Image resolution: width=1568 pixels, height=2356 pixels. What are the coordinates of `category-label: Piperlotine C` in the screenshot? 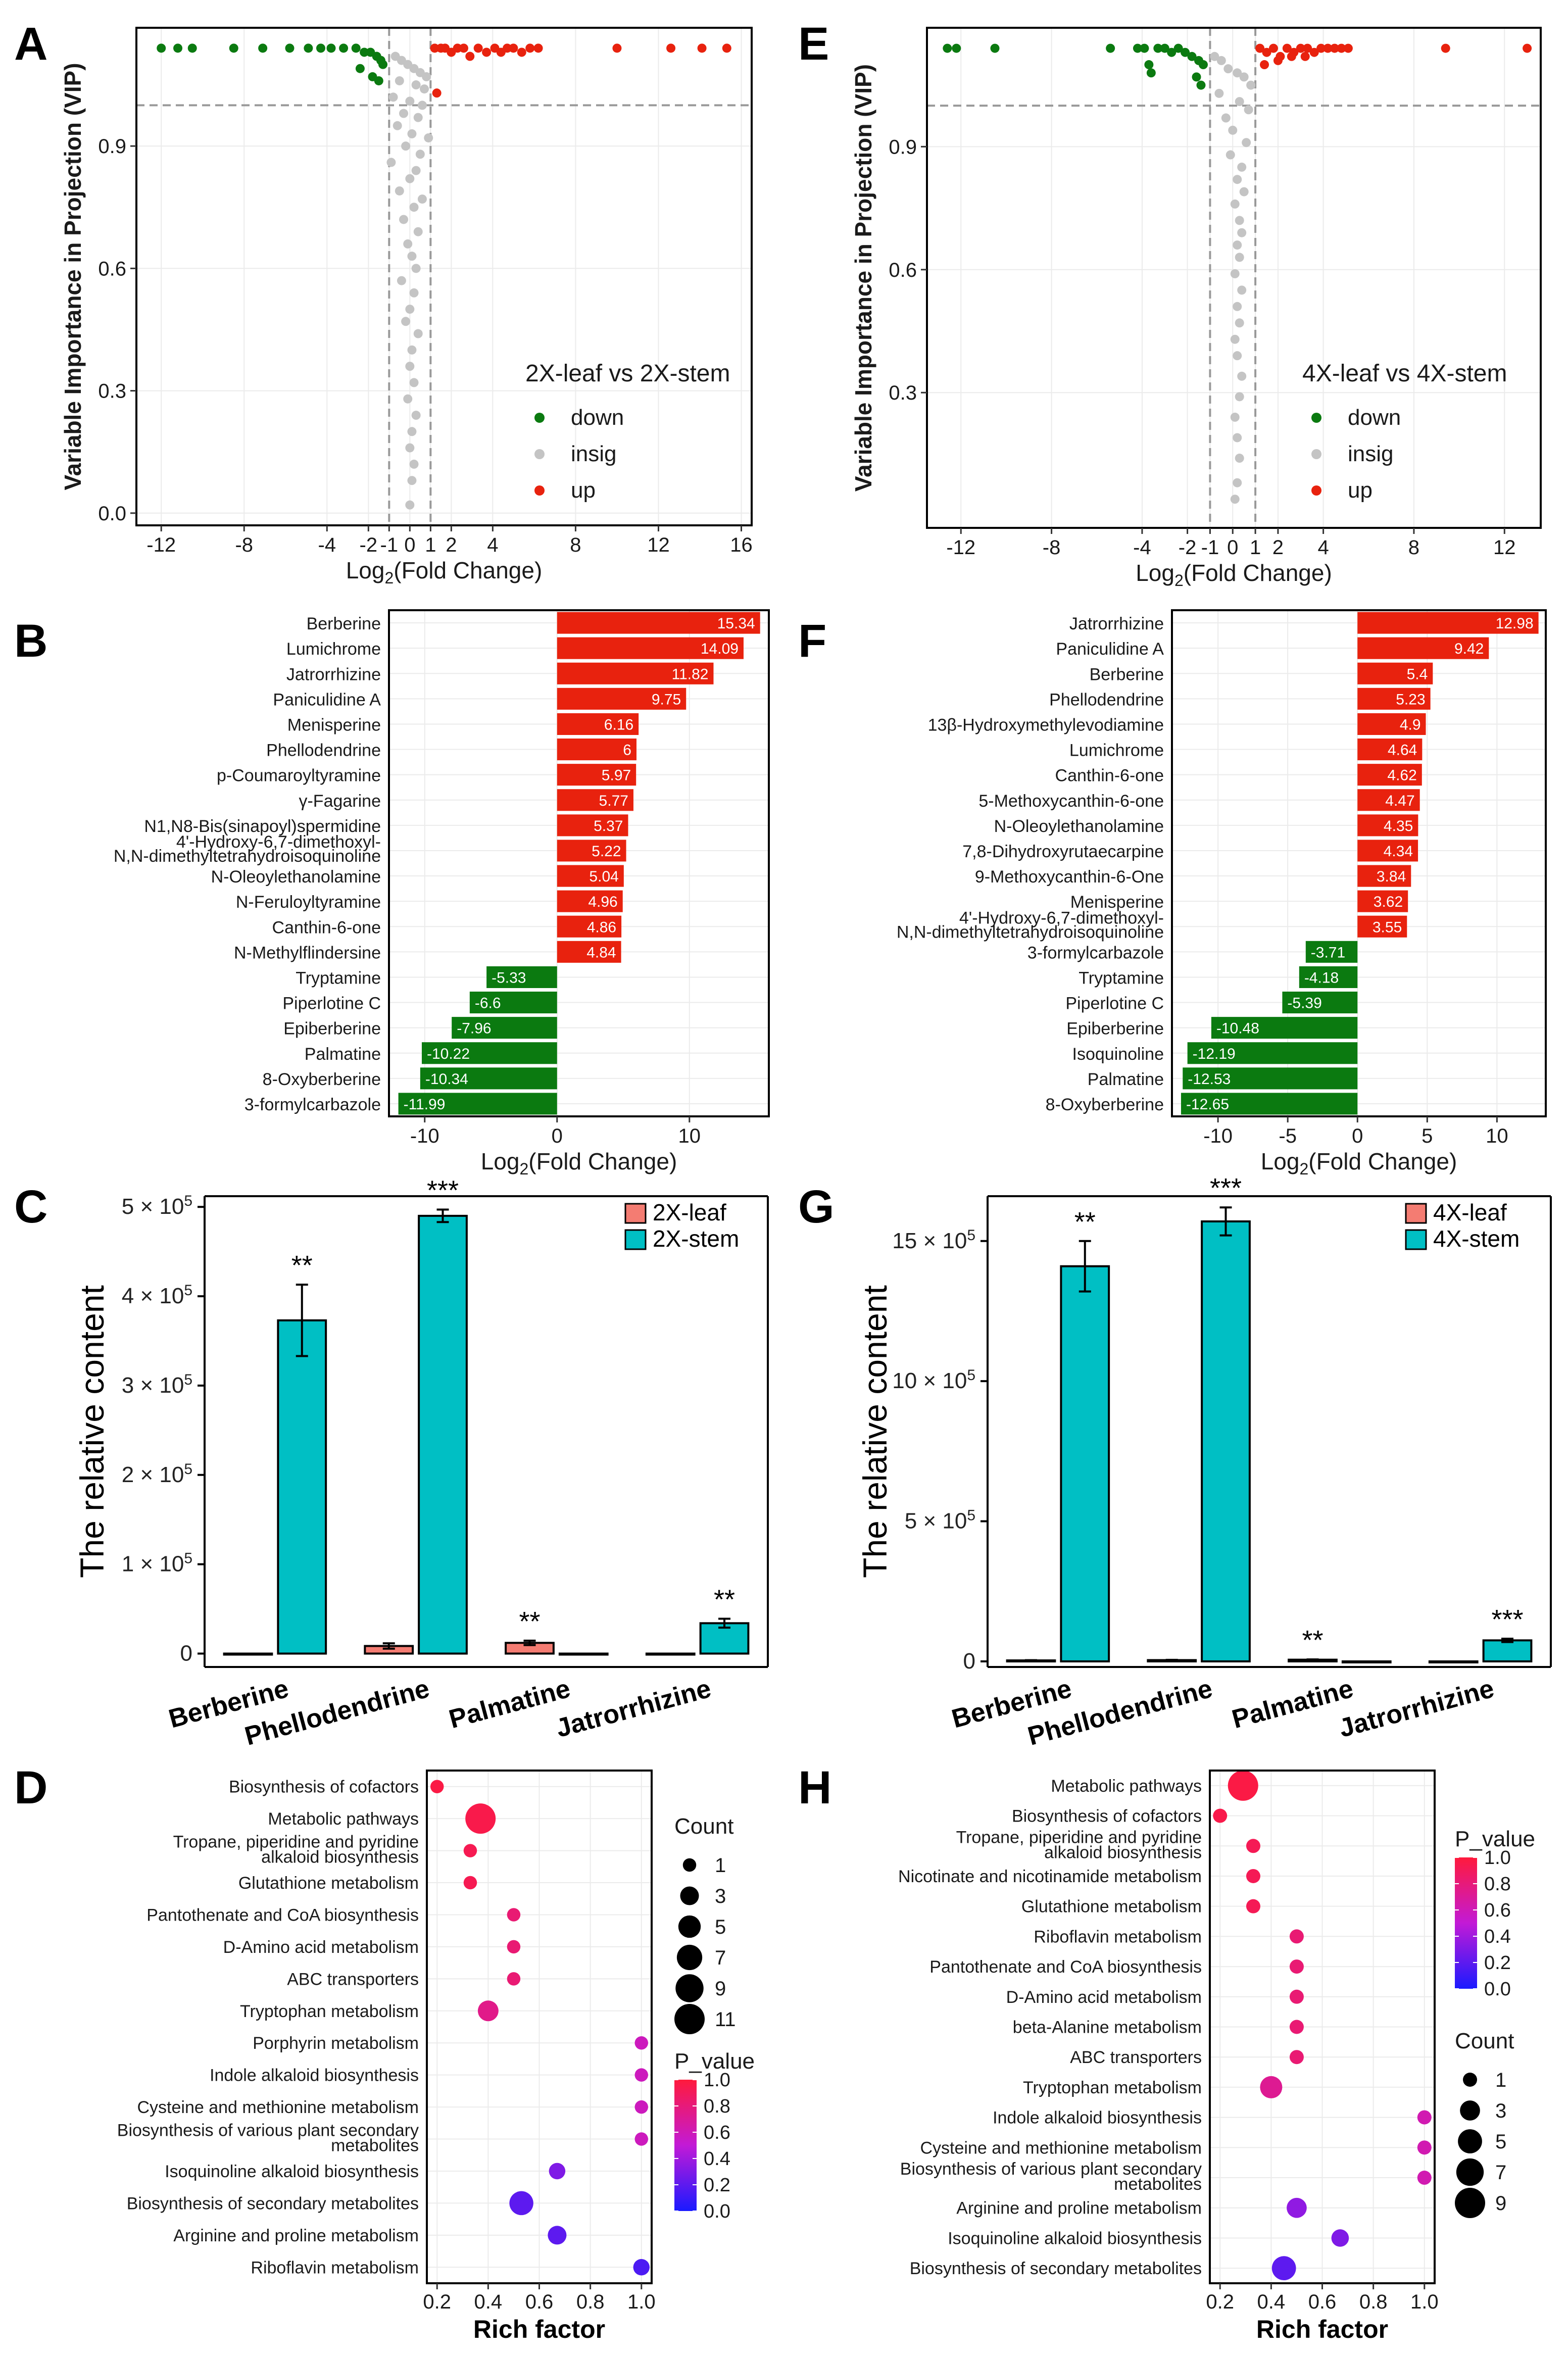 It's located at (1114, 1003).